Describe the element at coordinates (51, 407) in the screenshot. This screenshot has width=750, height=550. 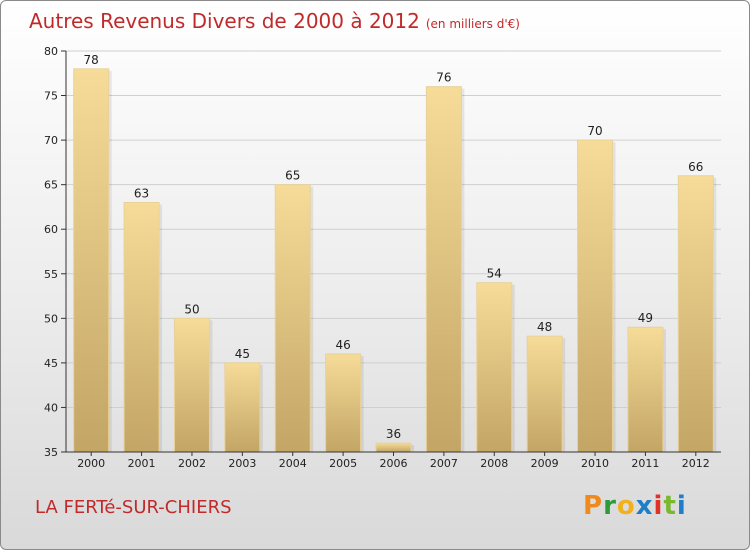
I see `y-tick-label: 40` at that location.